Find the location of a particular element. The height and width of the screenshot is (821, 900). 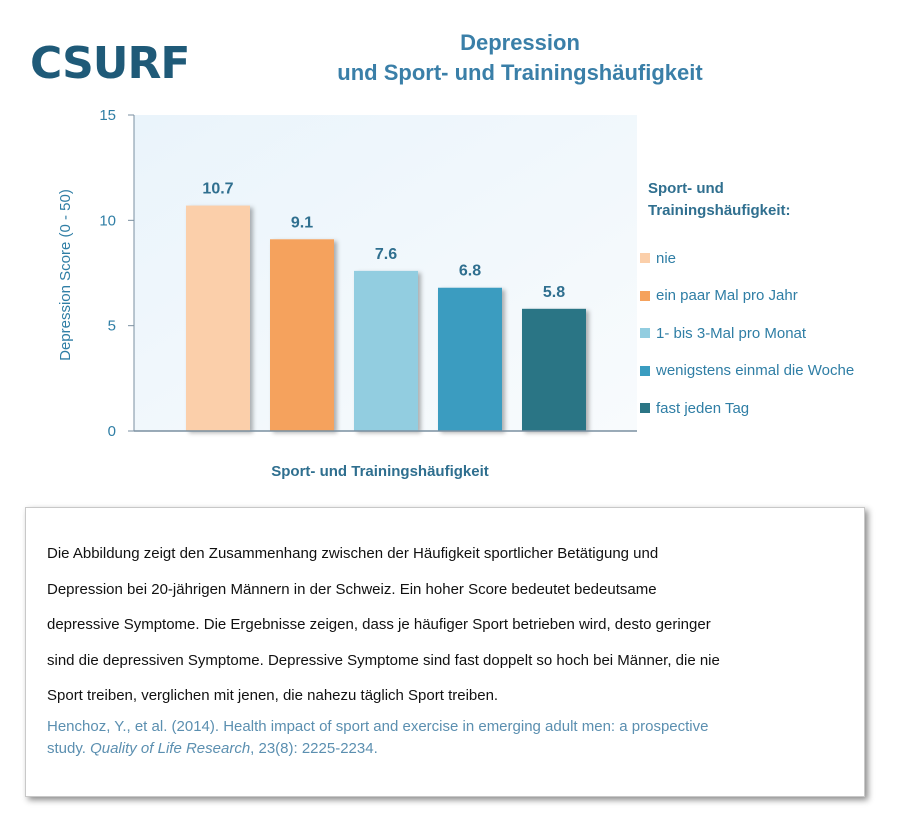

y-tick-label: 0 is located at coordinates (112, 431).